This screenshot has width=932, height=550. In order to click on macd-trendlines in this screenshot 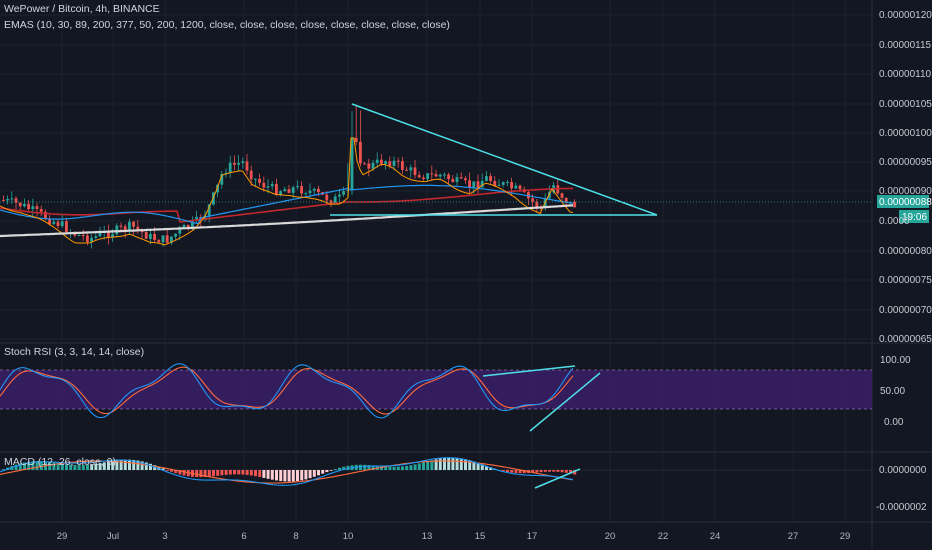, I will do `click(557, 478)`.